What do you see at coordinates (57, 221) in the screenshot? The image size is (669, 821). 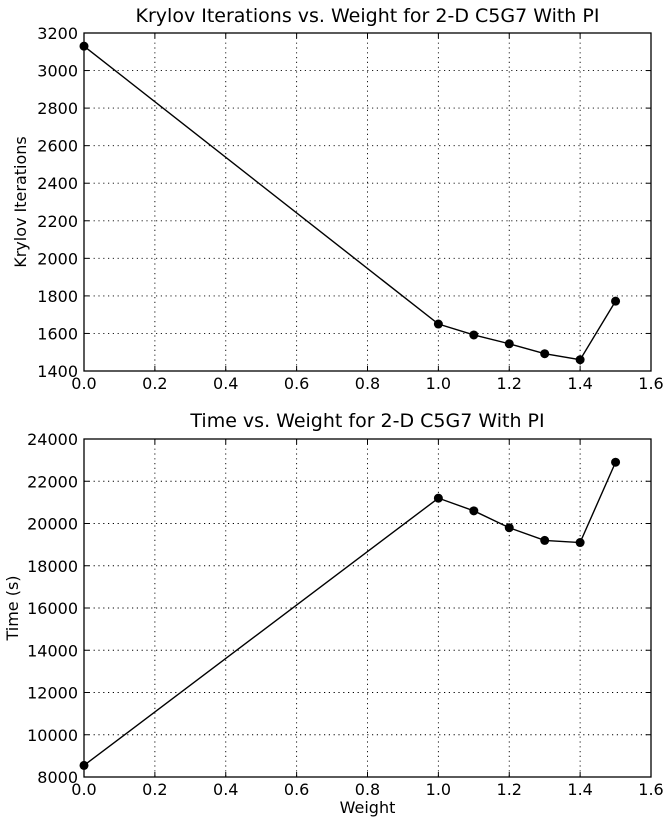 I see `y-tick-label: 2200` at bounding box center [57, 221].